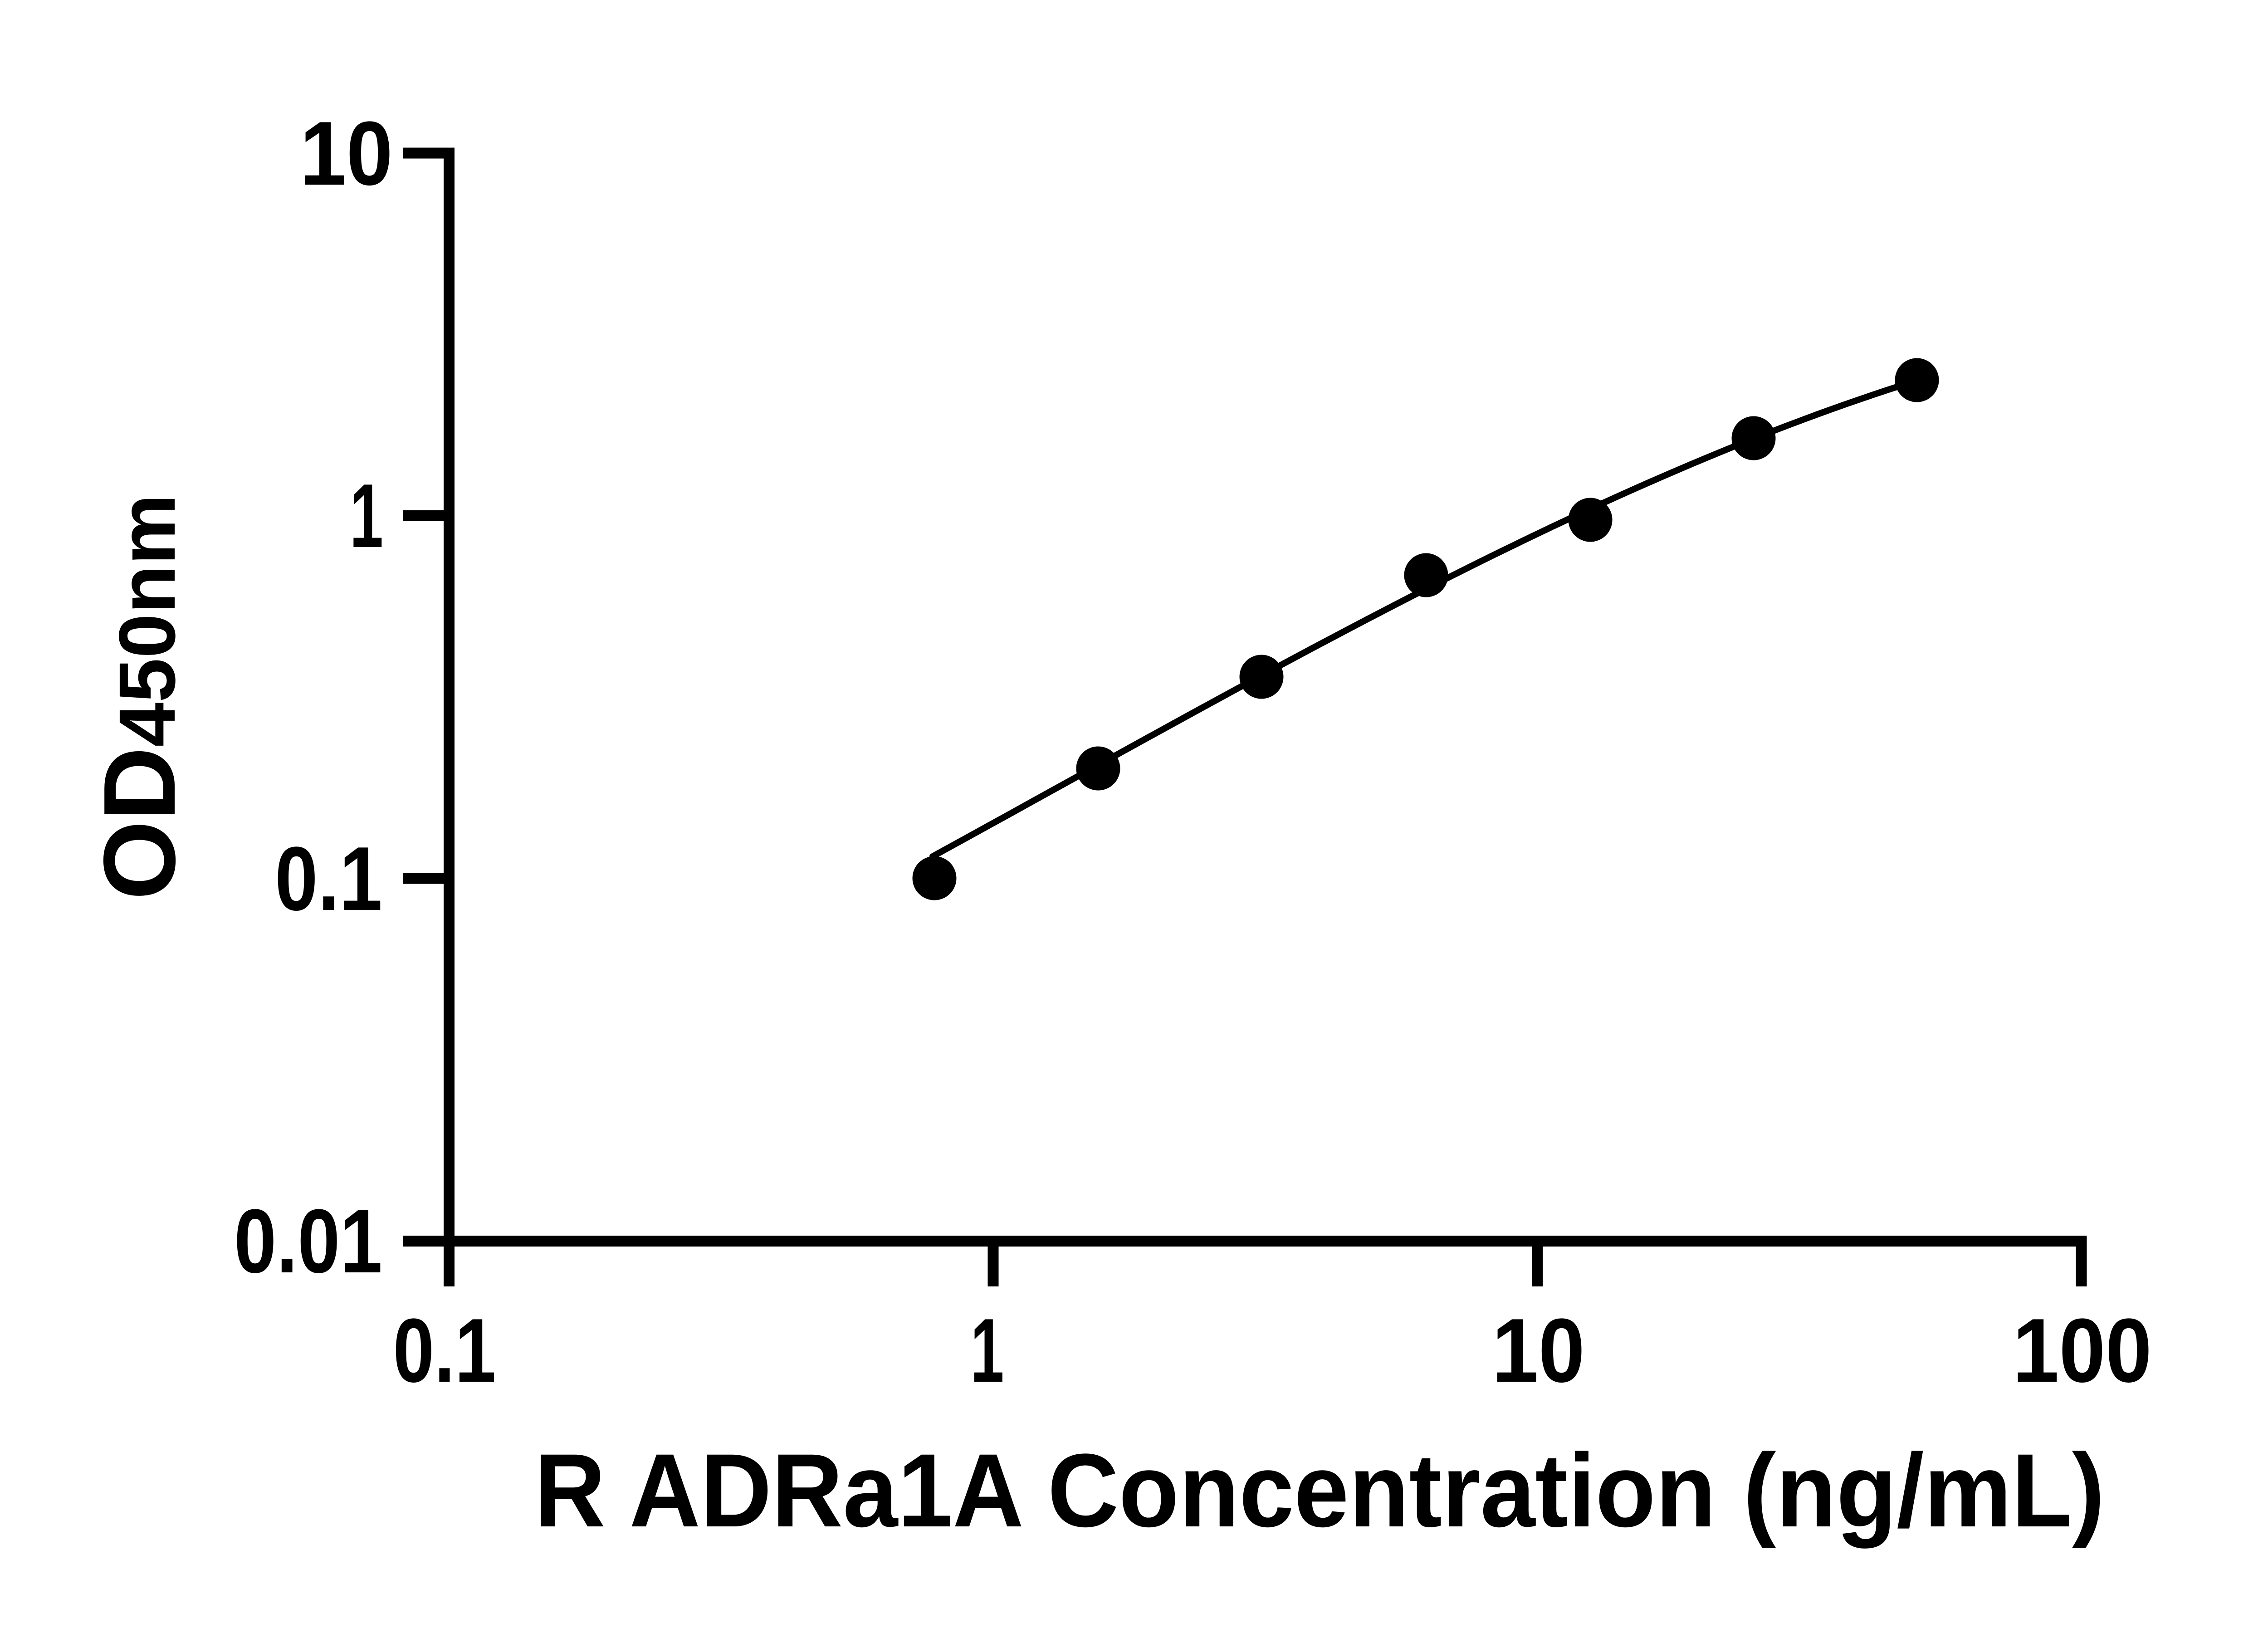 The image size is (2268, 1633). I want to click on svg-text: R ADRa1A Concentration (ng/mL), so click(1320, 1490).